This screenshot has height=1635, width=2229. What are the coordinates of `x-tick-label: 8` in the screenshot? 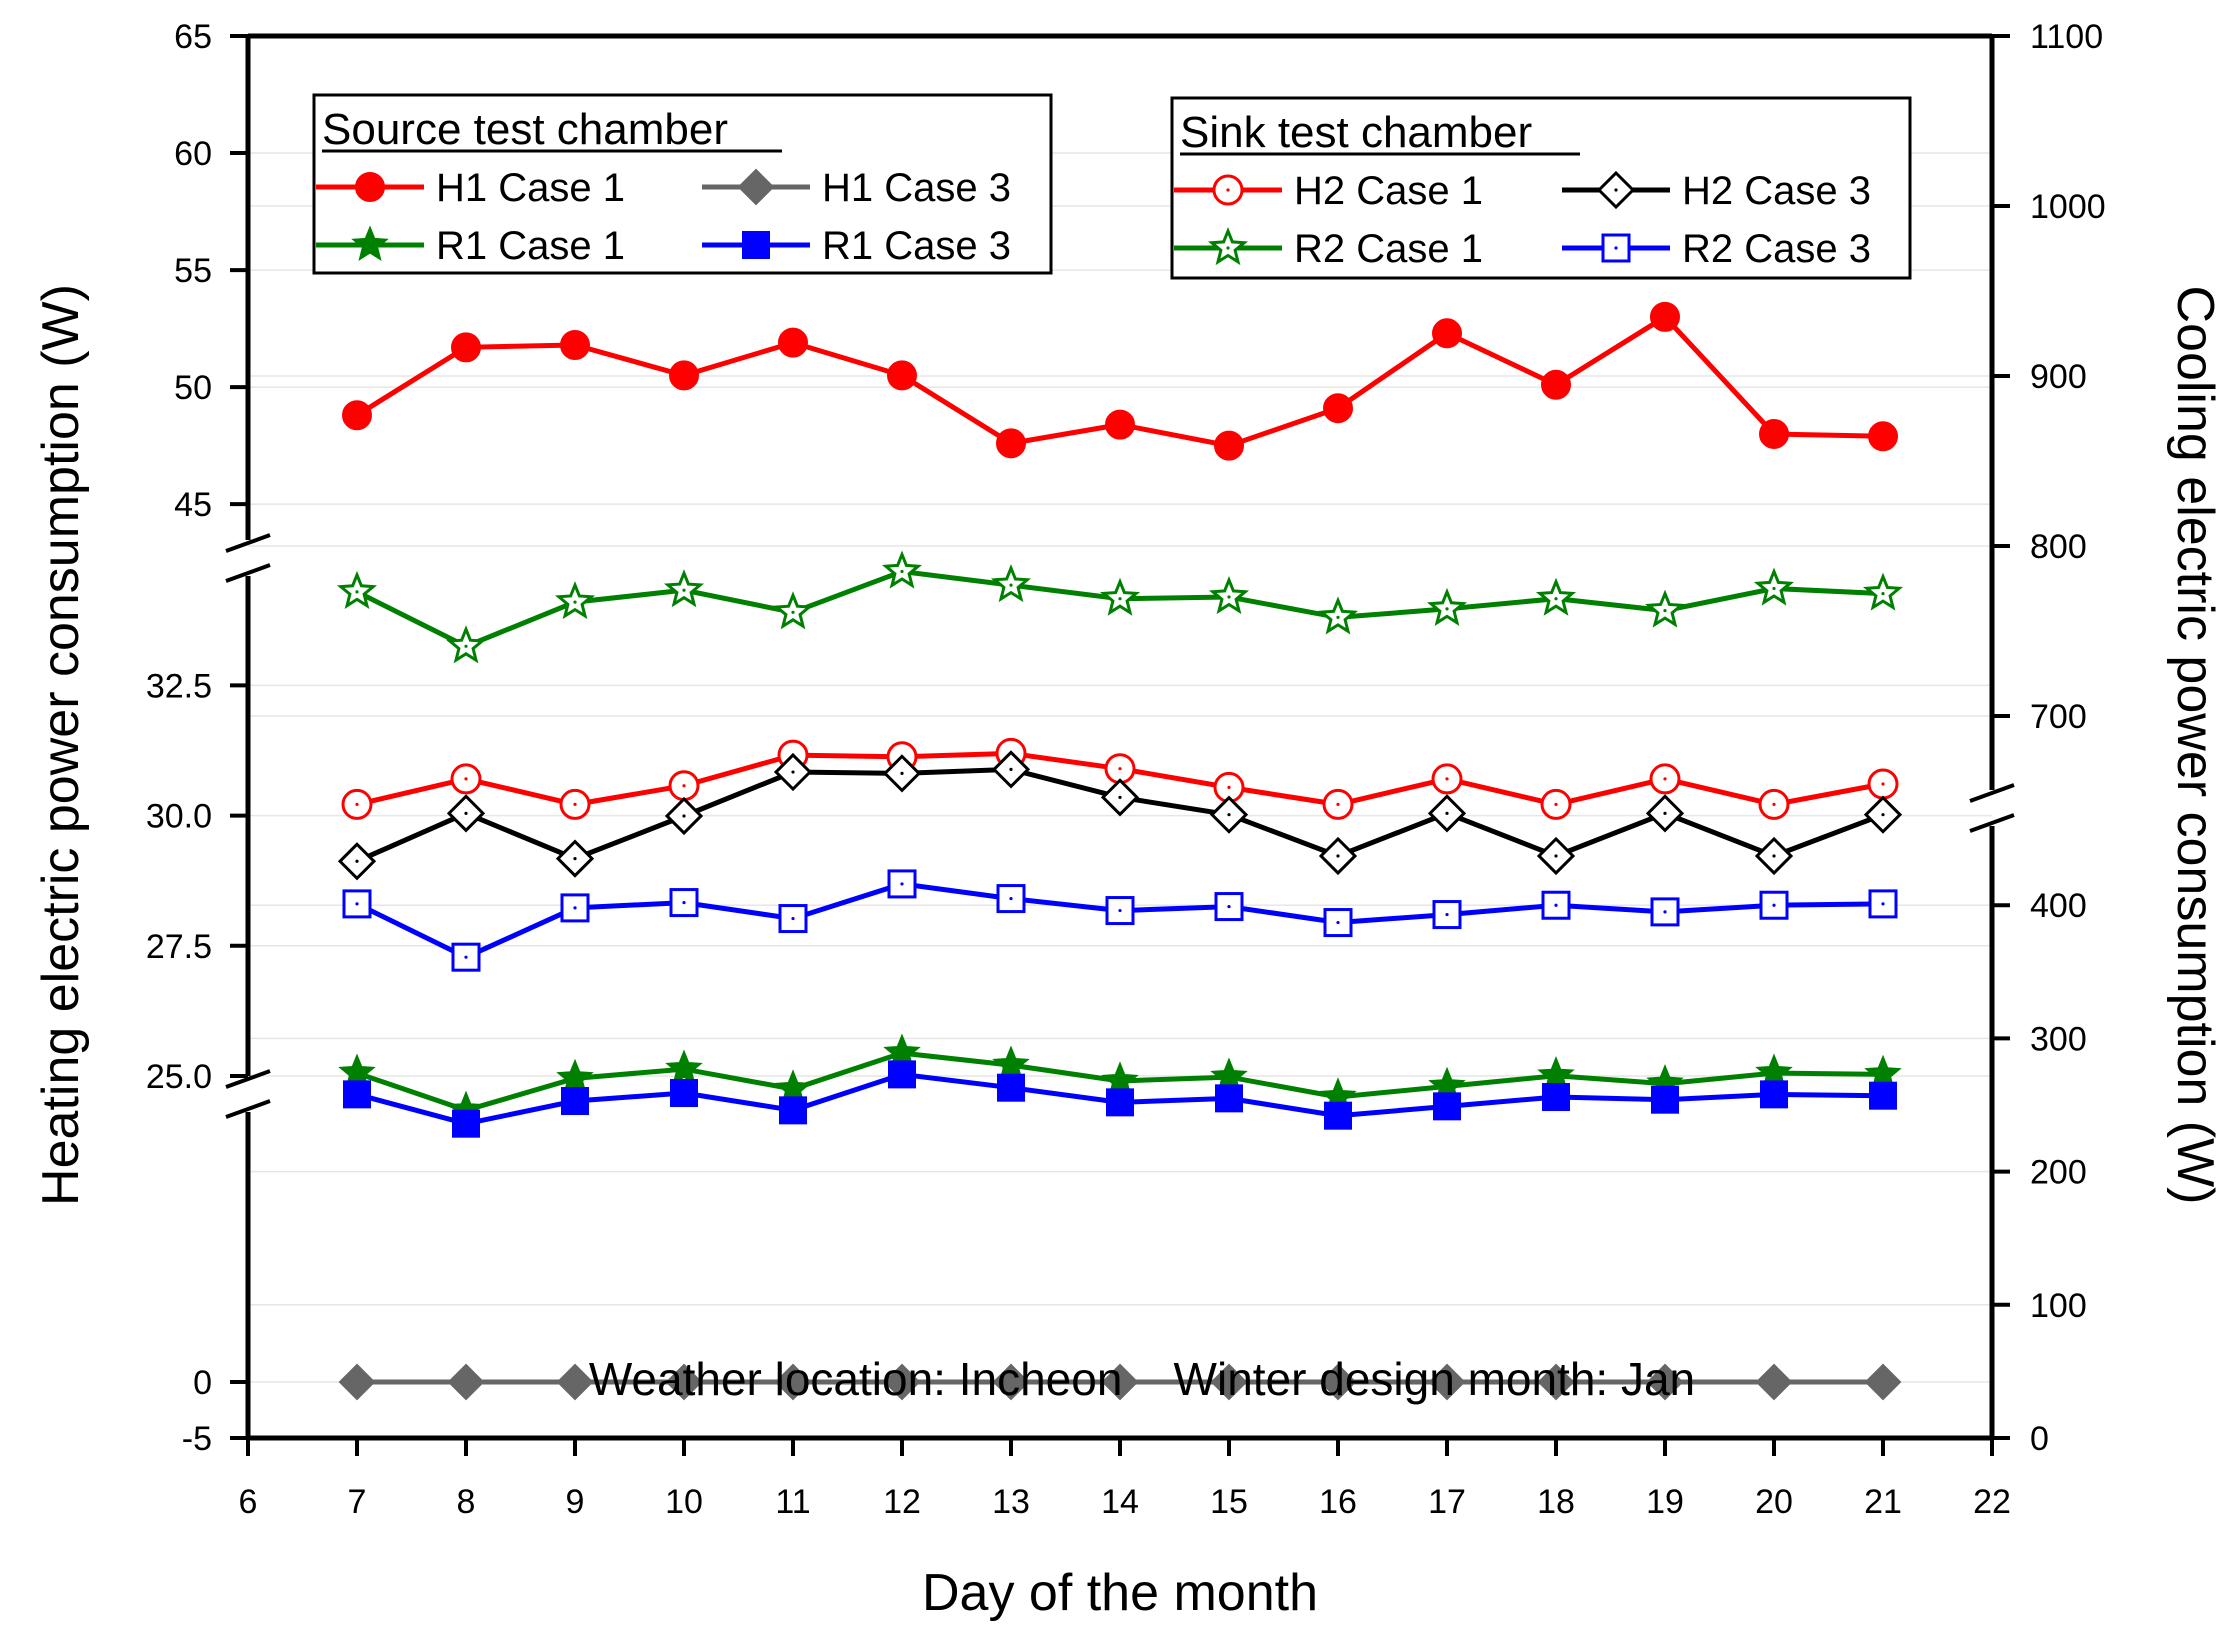 It's located at (466, 1502).